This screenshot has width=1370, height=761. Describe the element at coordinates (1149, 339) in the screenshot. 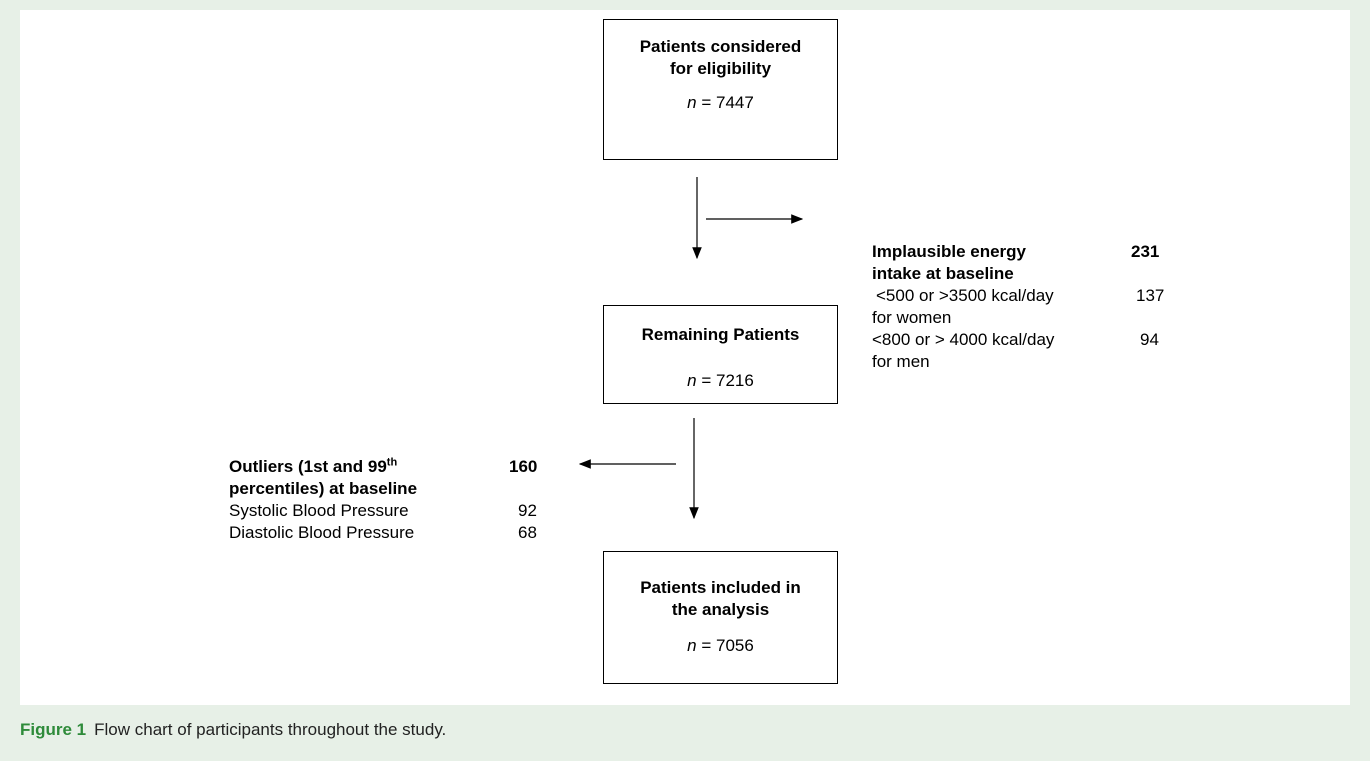

I see `exclusion-item-count: 94` at that location.